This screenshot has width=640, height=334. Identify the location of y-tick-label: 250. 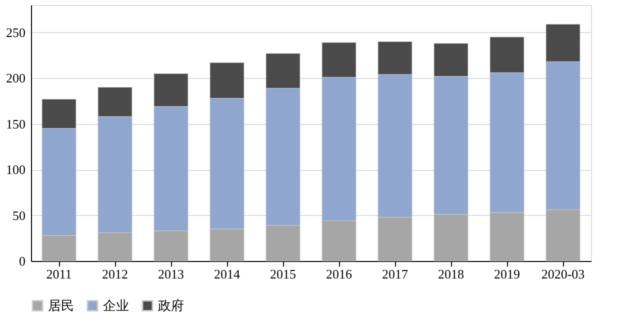
(16, 32).